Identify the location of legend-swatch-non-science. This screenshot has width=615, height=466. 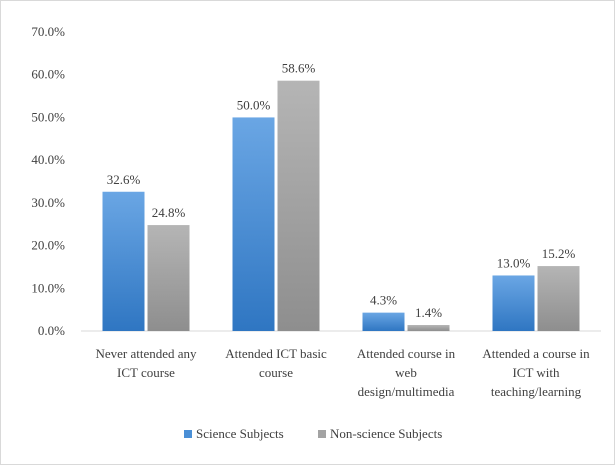
(322, 434).